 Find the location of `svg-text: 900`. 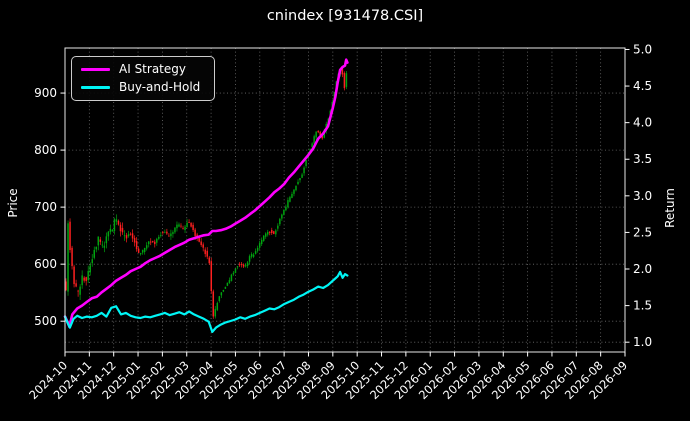

svg-text: 900 is located at coordinates (45, 93).